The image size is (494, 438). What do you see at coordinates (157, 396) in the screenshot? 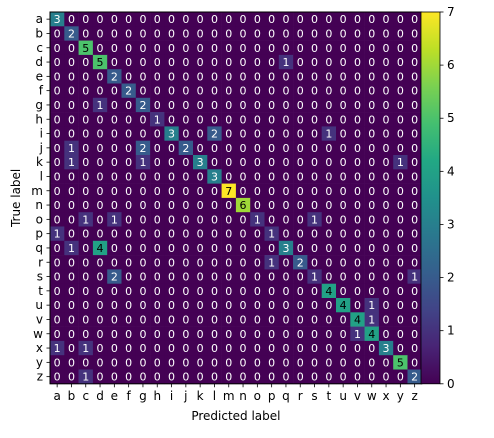
I see `x-tick-label: h` at bounding box center [157, 396].